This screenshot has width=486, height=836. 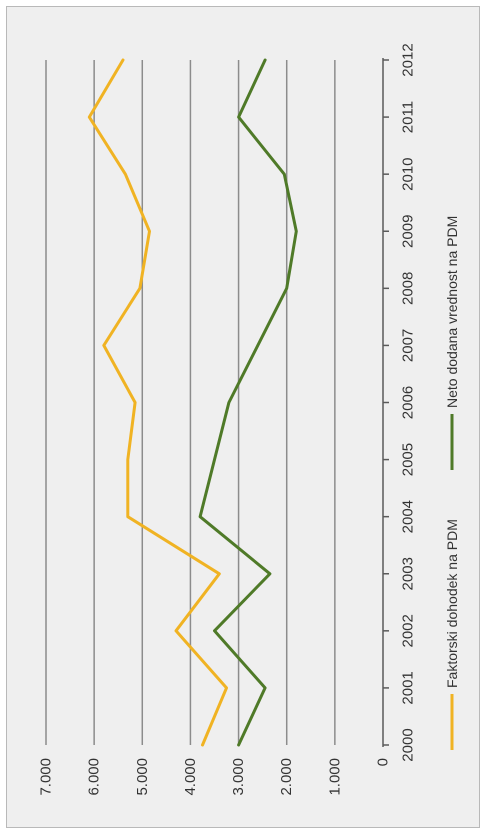 I want to click on x-tick-label: 2008, so click(x=408, y=288).